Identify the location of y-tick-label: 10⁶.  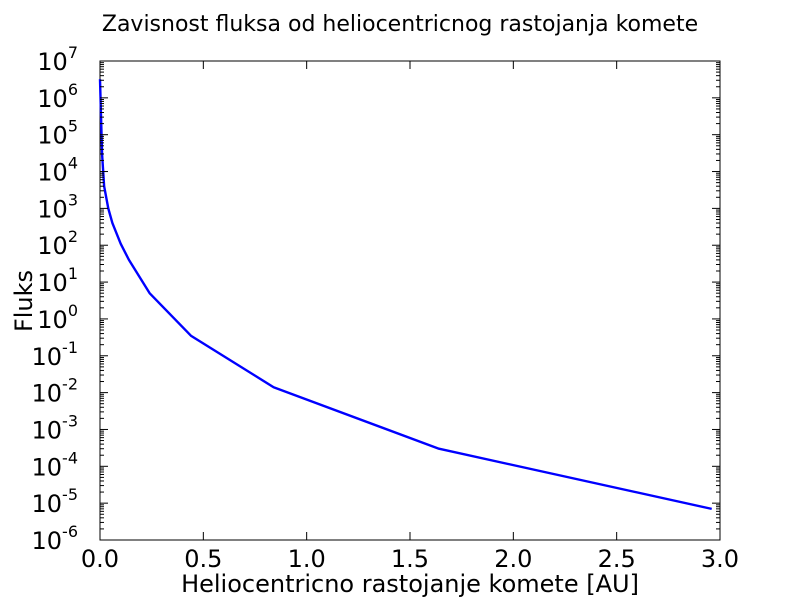
(57, 96).